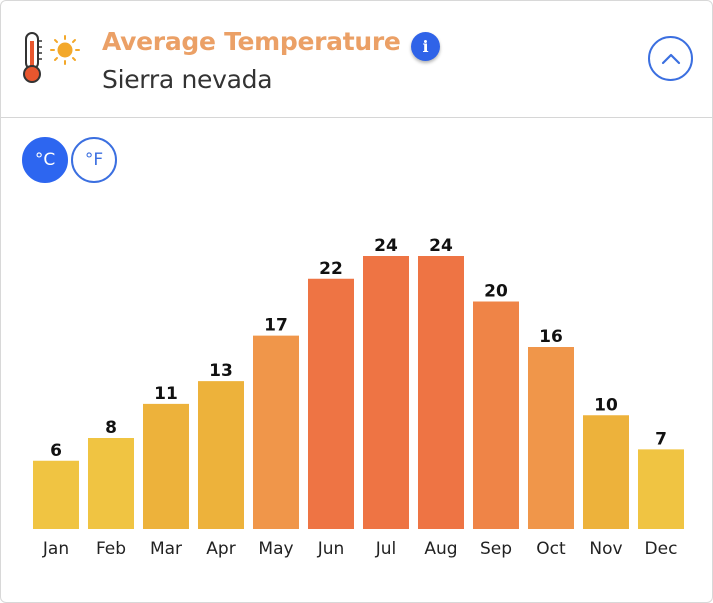  I want to click on value-label-sep: 20, so click(496, 292).